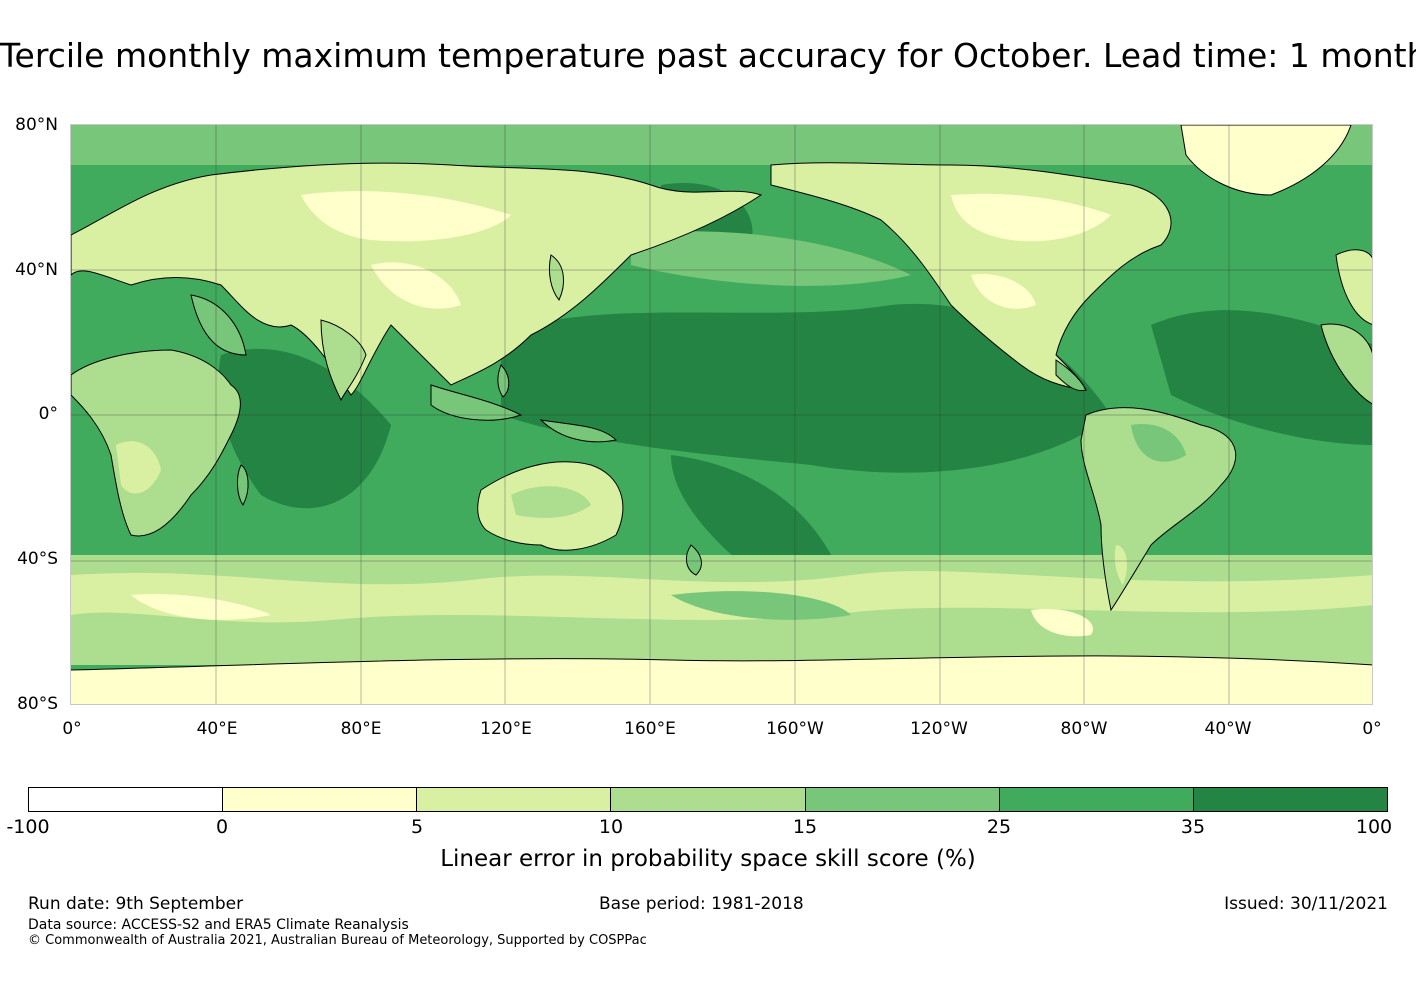 This screenshot has height=990, width=1416. I want to click on tropical-pacific-high-skill, so click(806, 388).